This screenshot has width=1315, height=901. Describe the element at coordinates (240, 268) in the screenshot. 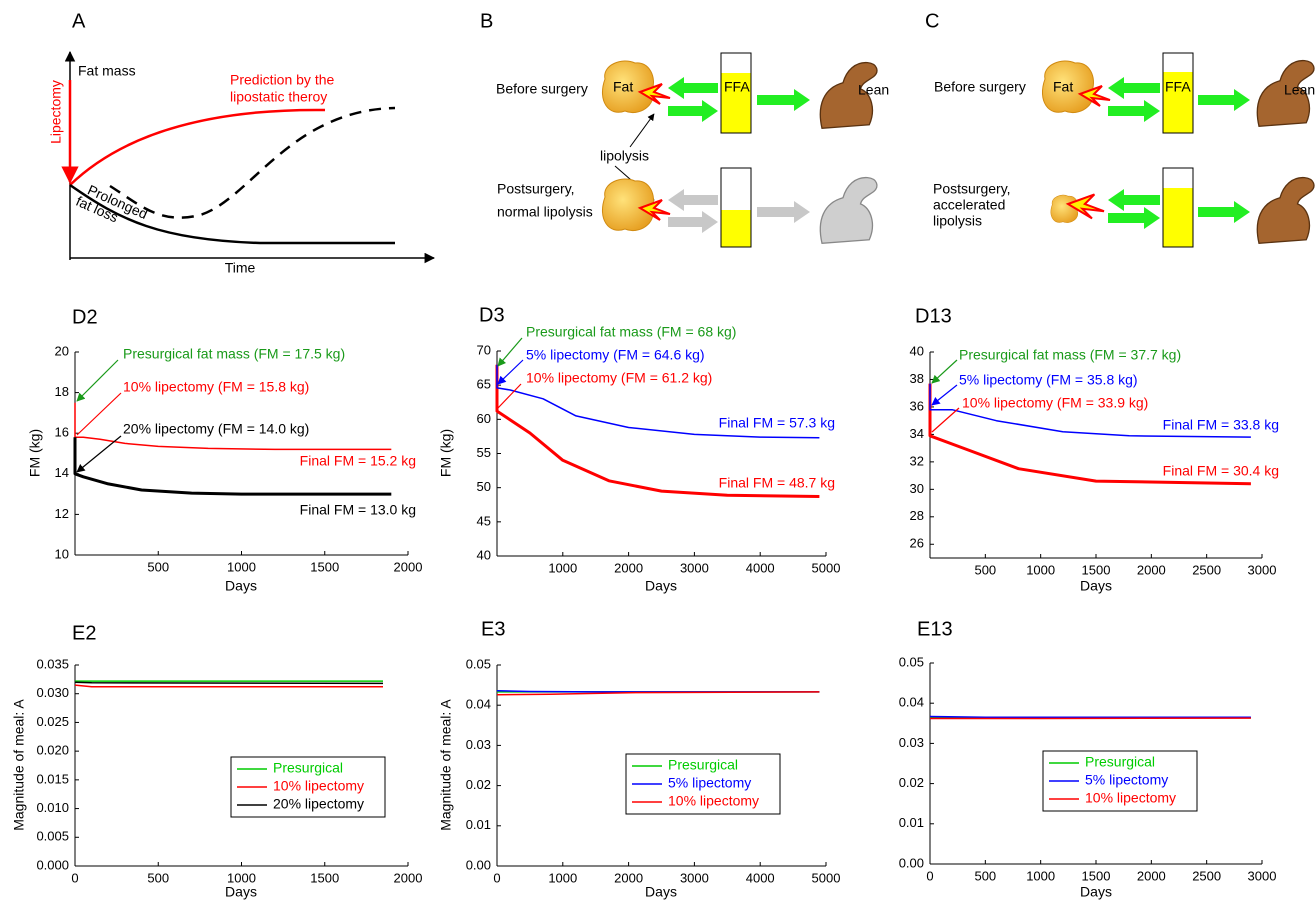

I see `axis-label: Time` at that location.